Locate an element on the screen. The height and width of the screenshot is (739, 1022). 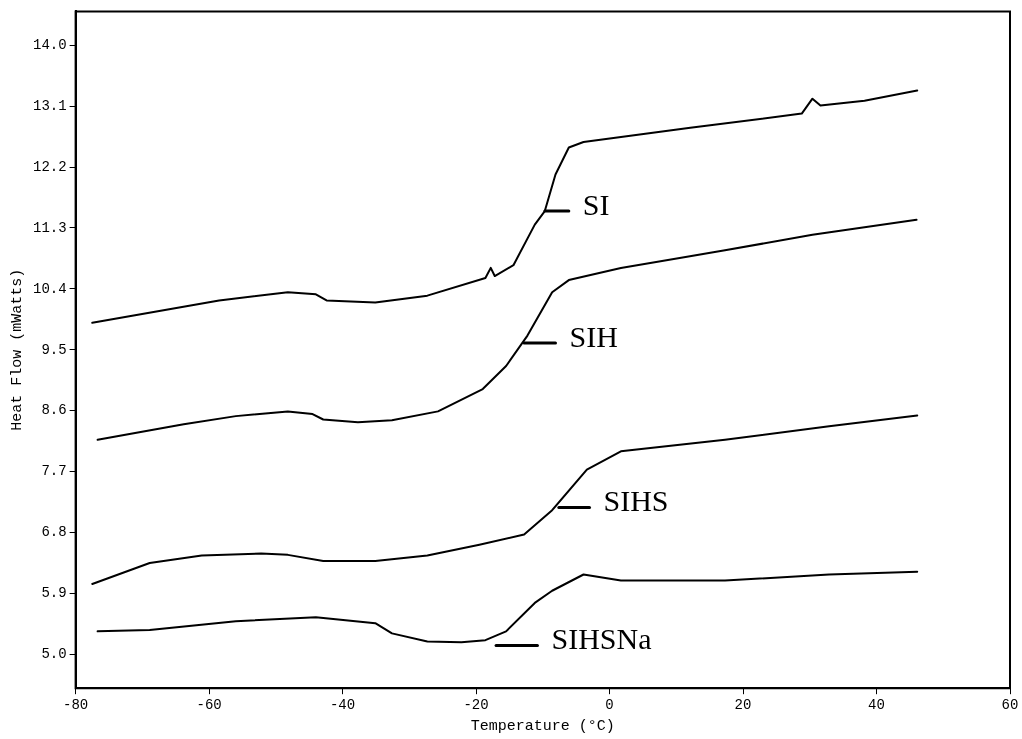
y-tick-label: 7.7 is located at coordinates (54, 471).